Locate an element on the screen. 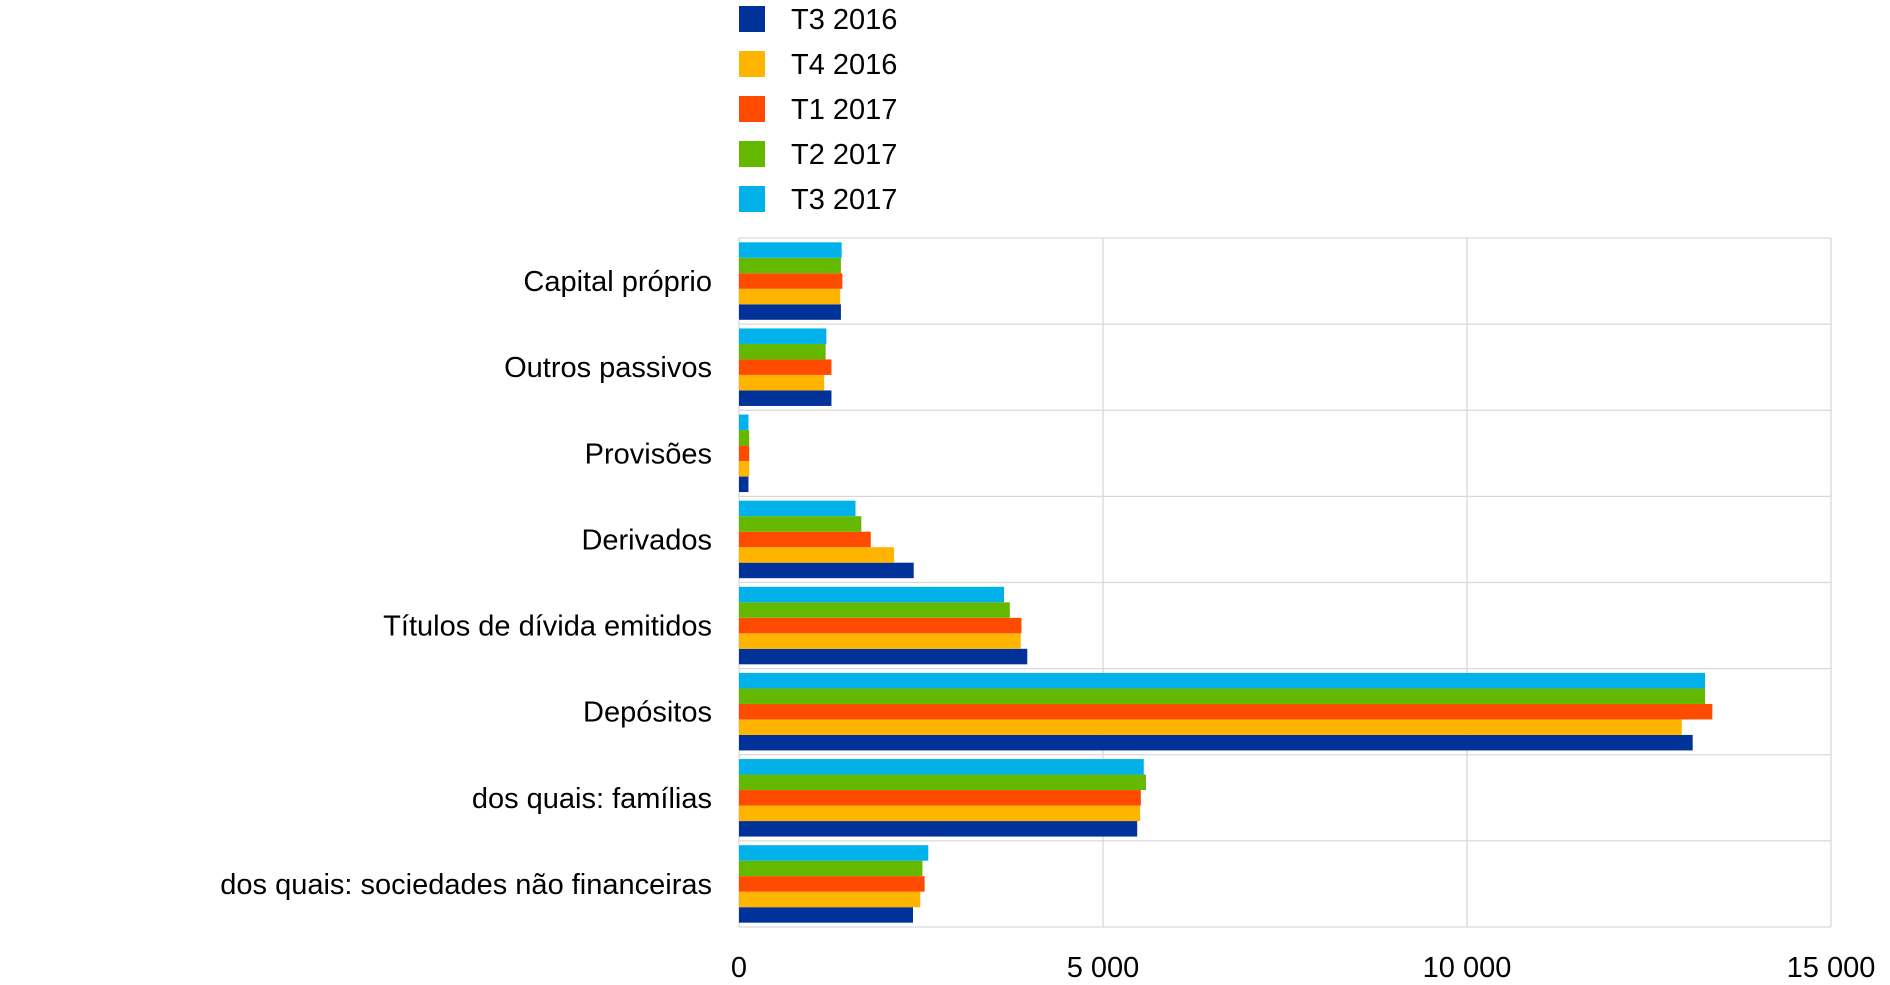 Image resolution: width=1890 pixels, height=985 pixels. legend-label: T1 2017 is located at coordinates (844, 110).